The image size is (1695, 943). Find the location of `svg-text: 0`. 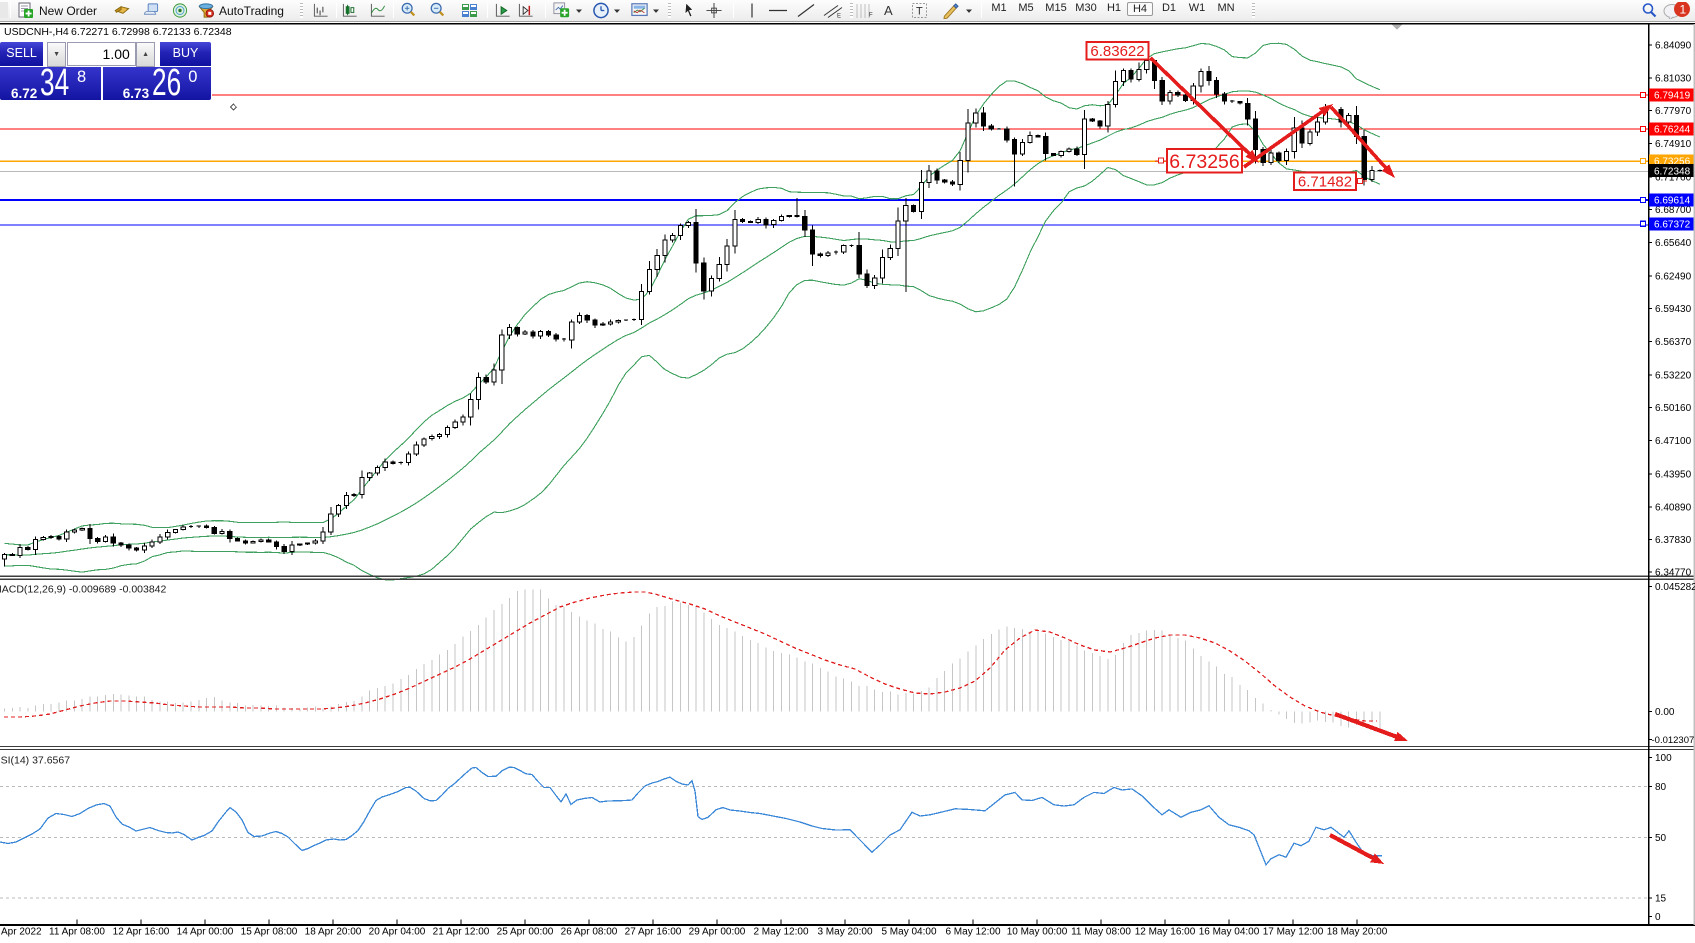

svg-text: 0 is located at coordinates (1658, 917).